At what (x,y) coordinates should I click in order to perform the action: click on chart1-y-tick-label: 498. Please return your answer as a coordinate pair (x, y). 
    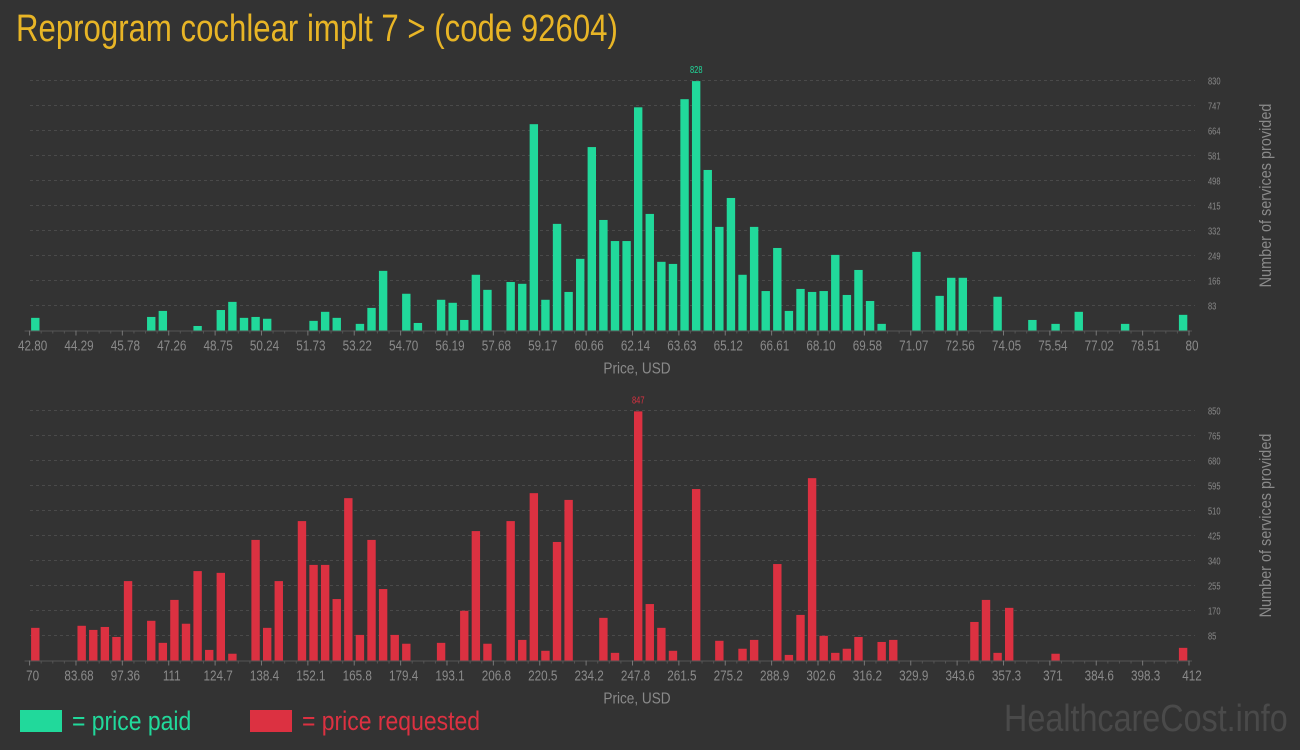
    Looking at the image, I should click on (1214, 180).